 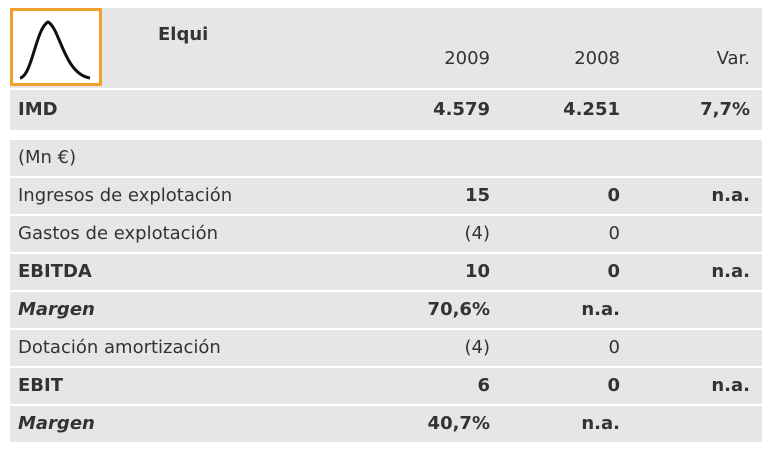 I want to click on row-label: EBIT, so click(x=40, y=385).